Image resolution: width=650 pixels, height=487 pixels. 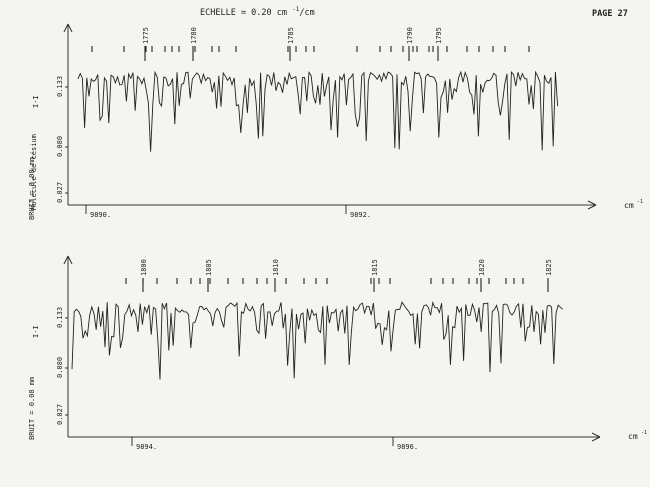 What do you see at coordinates (407, 447) in the screenshot?
I see `x-tick-label: 9896.` at bounding box center [407, 447].